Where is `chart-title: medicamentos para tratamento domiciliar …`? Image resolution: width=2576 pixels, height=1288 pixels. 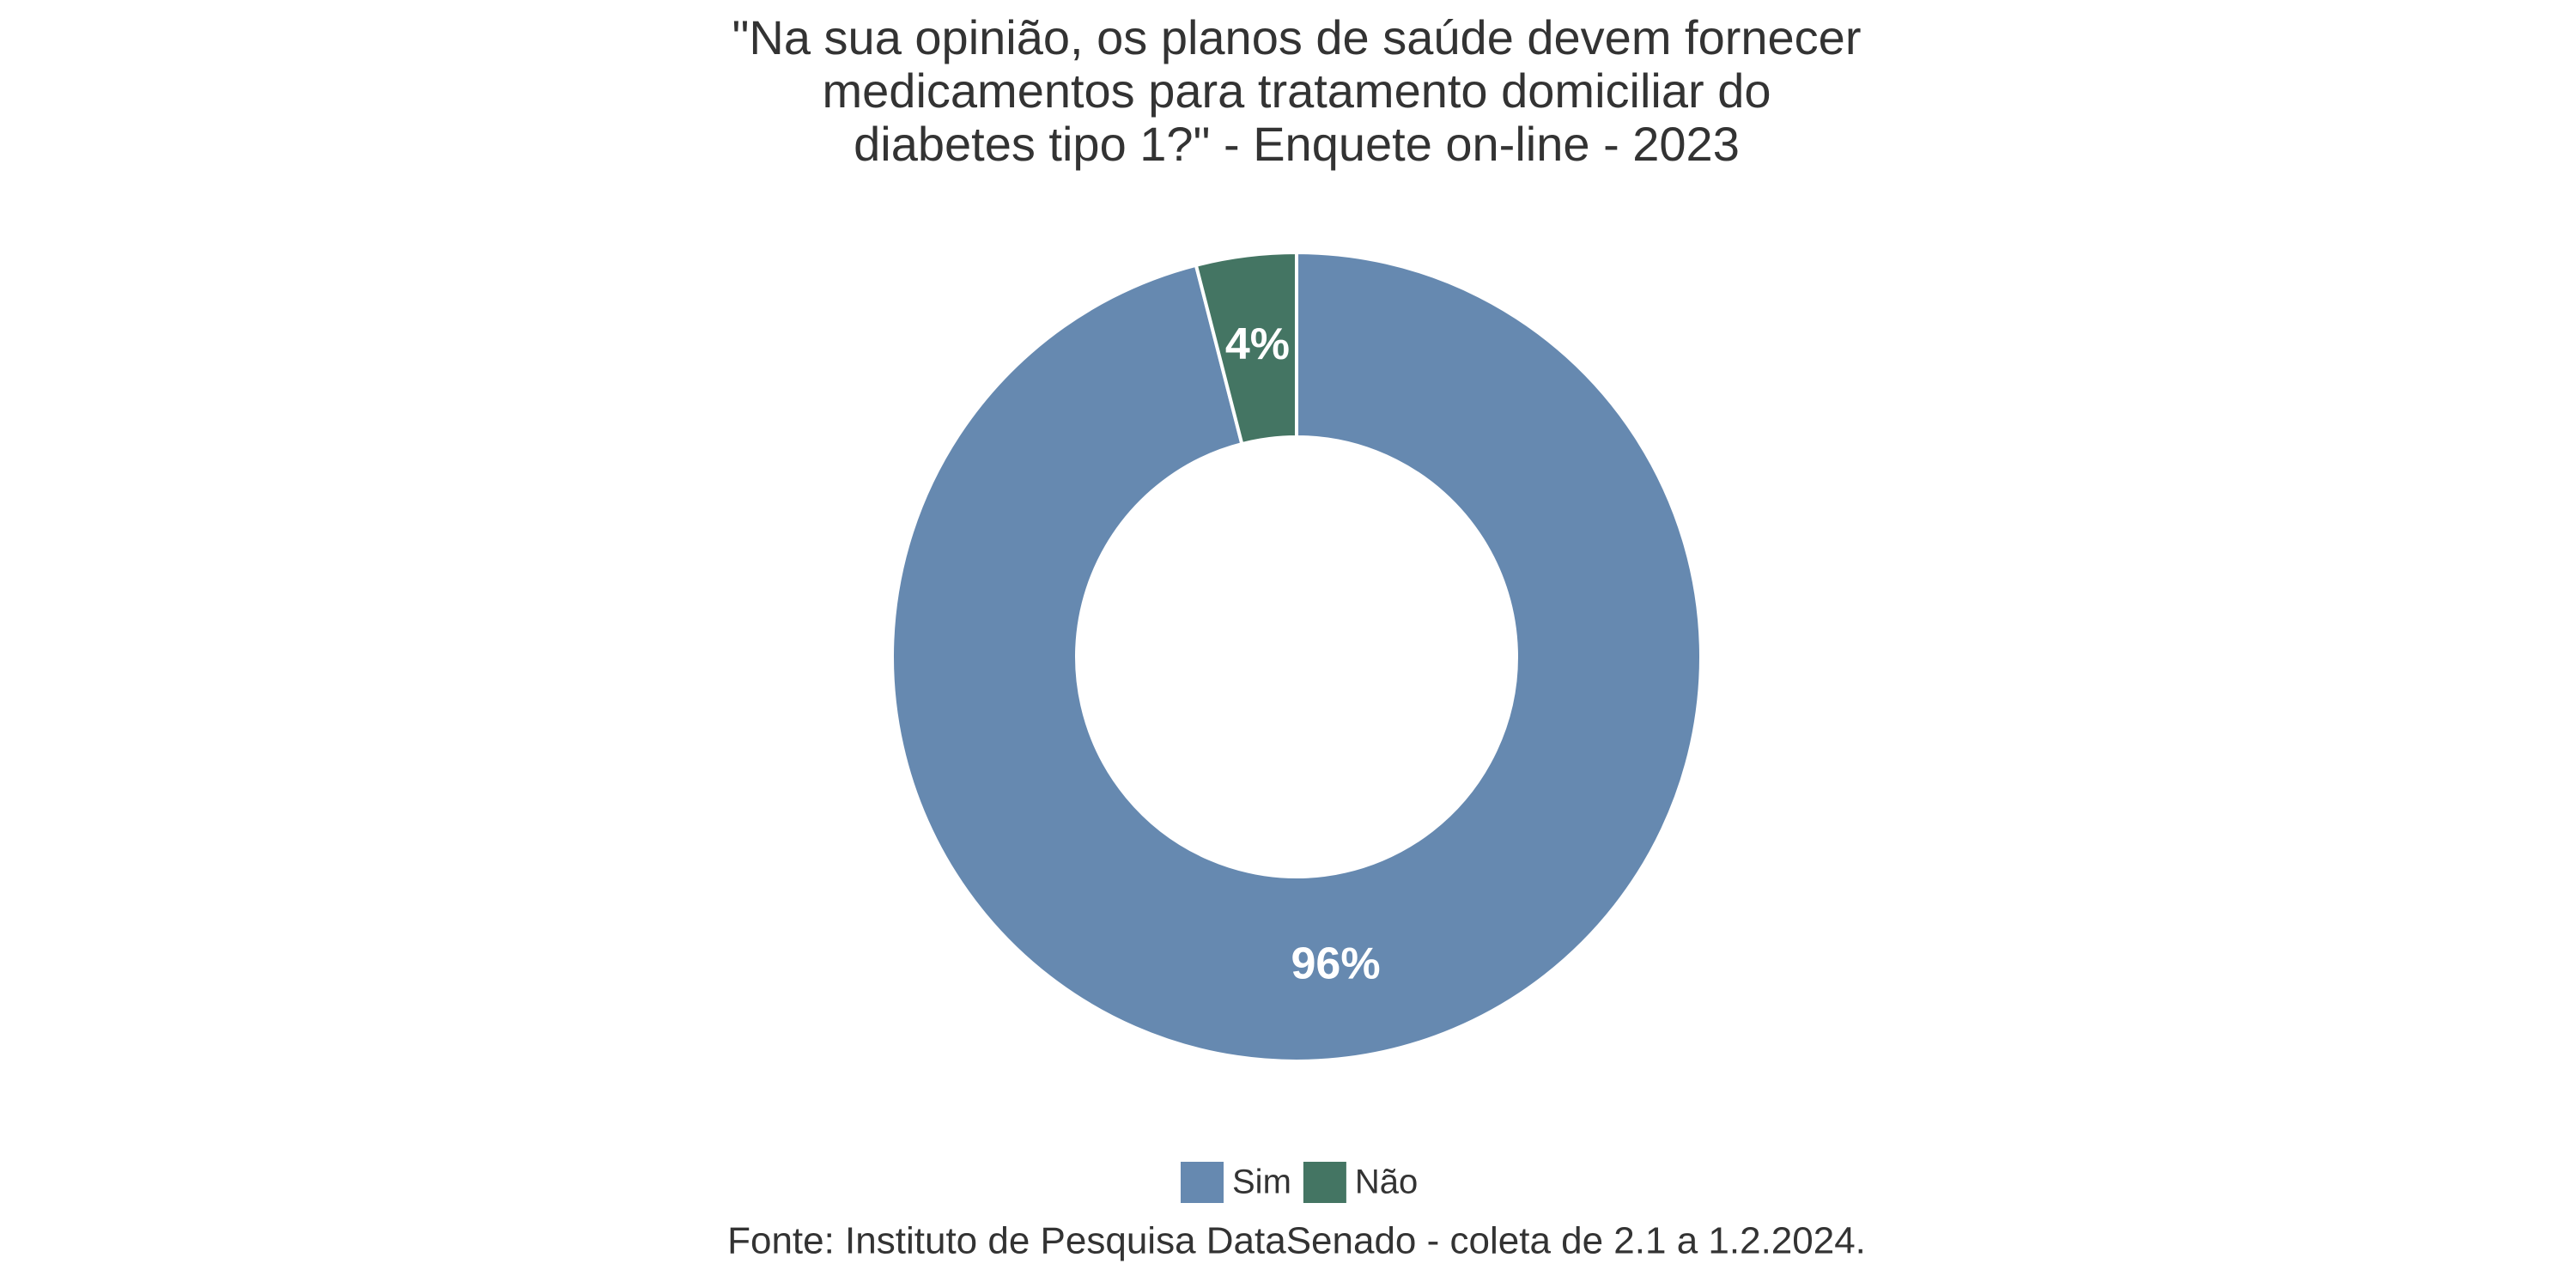 chart-title: medicamentos para tratamento domiciliar … is located at coordinates (1297, 91).